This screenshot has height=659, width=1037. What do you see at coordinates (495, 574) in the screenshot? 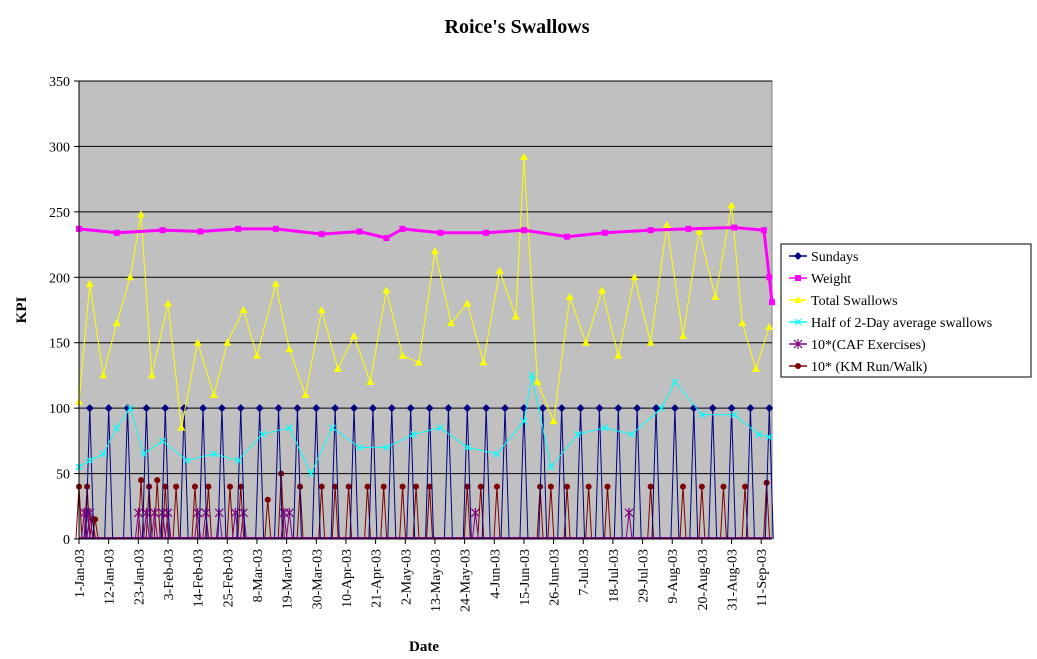
I see `x-tick-label: 4-Jun-03` at bounding box center [495, 574].